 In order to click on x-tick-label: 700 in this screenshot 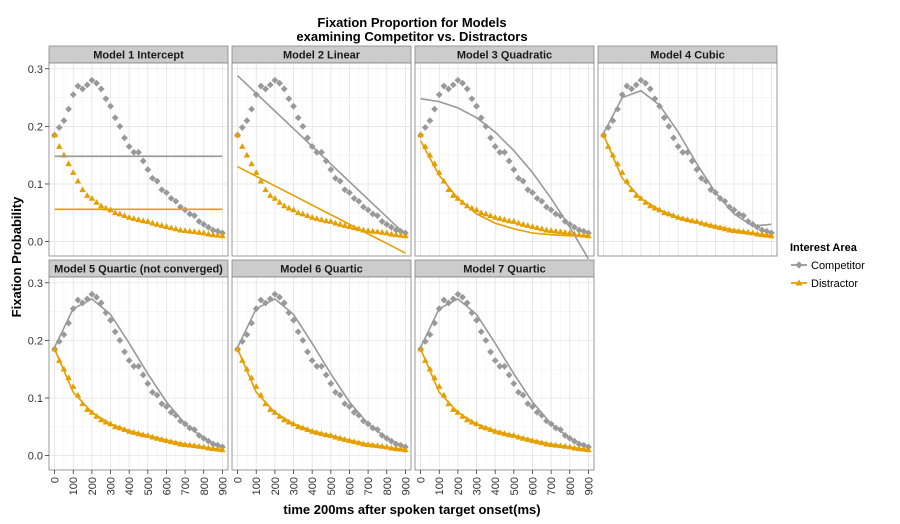, I will do `click(552, 486)`.